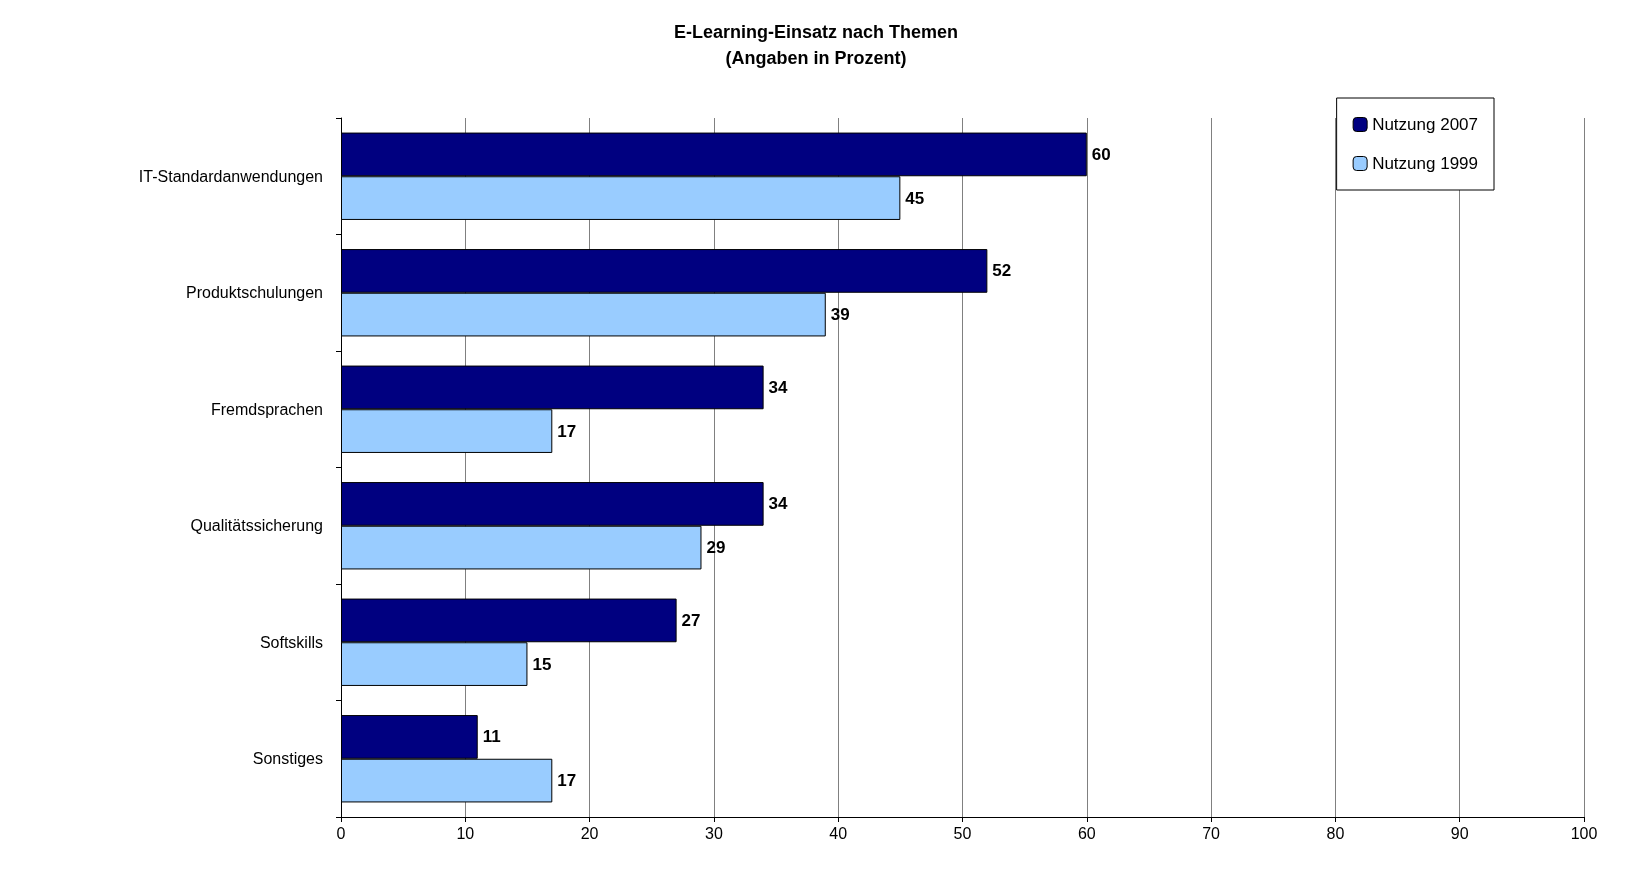  What do you see at coordinates (1002, 271) in the screenshot?
I see `data-label: 52` at bounding box center [1002, 271].